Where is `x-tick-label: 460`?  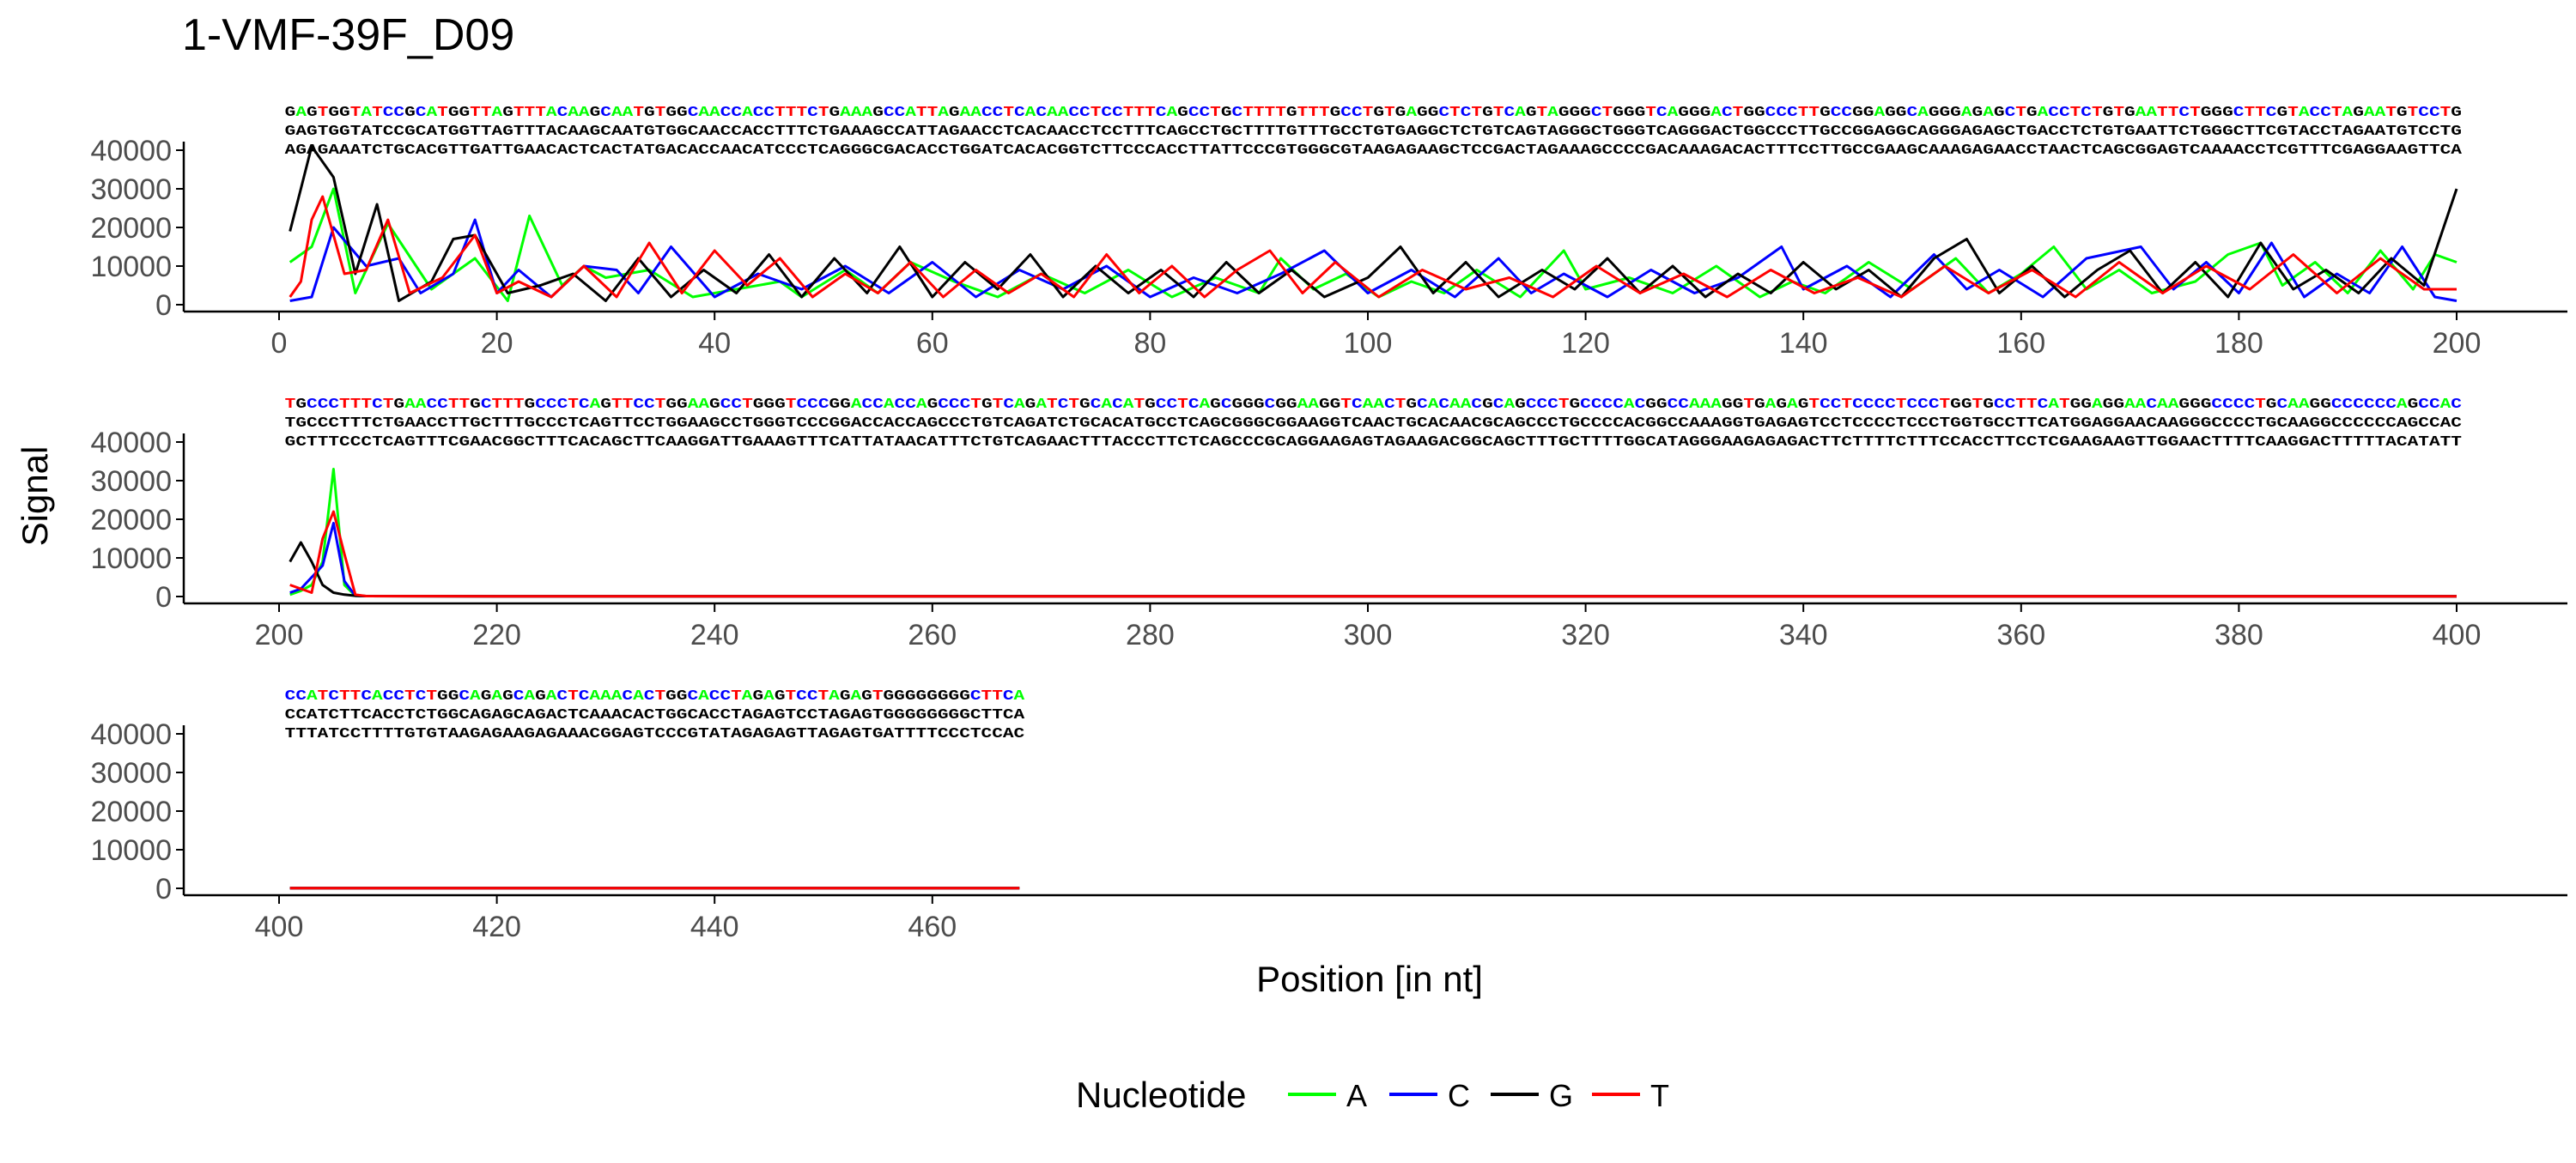
x-tick-label: 460 is located at coordinates (932, 927).